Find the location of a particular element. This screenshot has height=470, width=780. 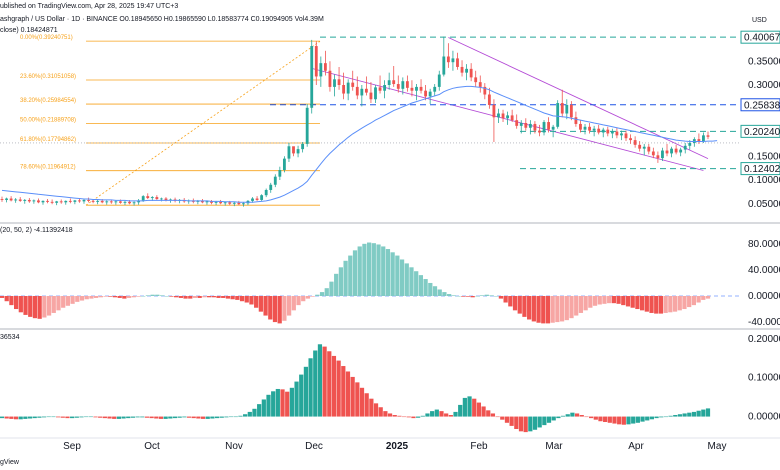

price-tag-text: 0.40067 is located at coordinates (762, 38).